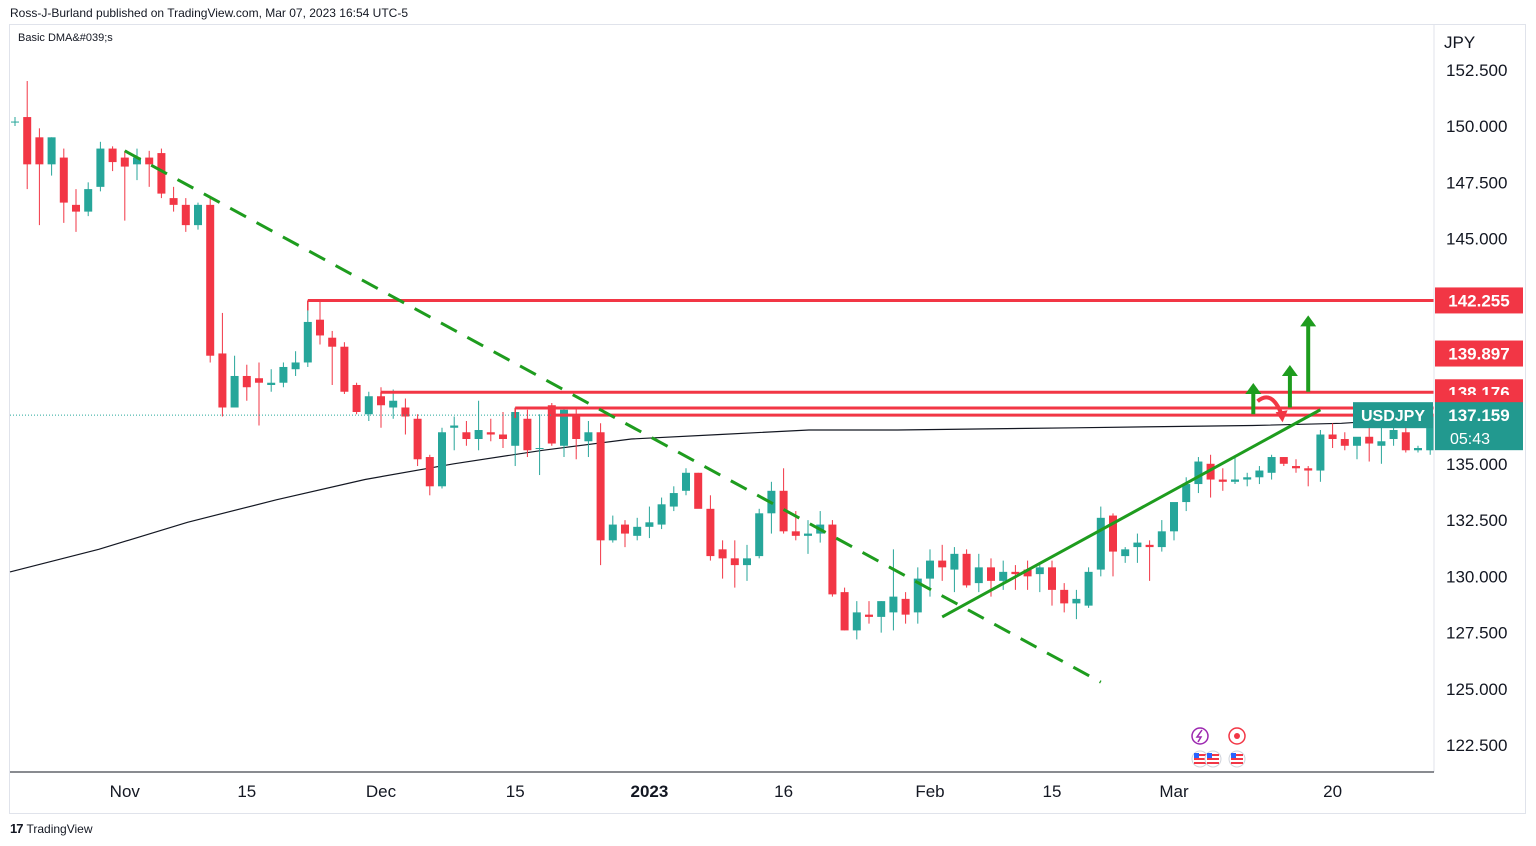  Describe the element at coordinates (1476, 239) in the screenshot. I see `y-tick-label: 145.000` at that location.